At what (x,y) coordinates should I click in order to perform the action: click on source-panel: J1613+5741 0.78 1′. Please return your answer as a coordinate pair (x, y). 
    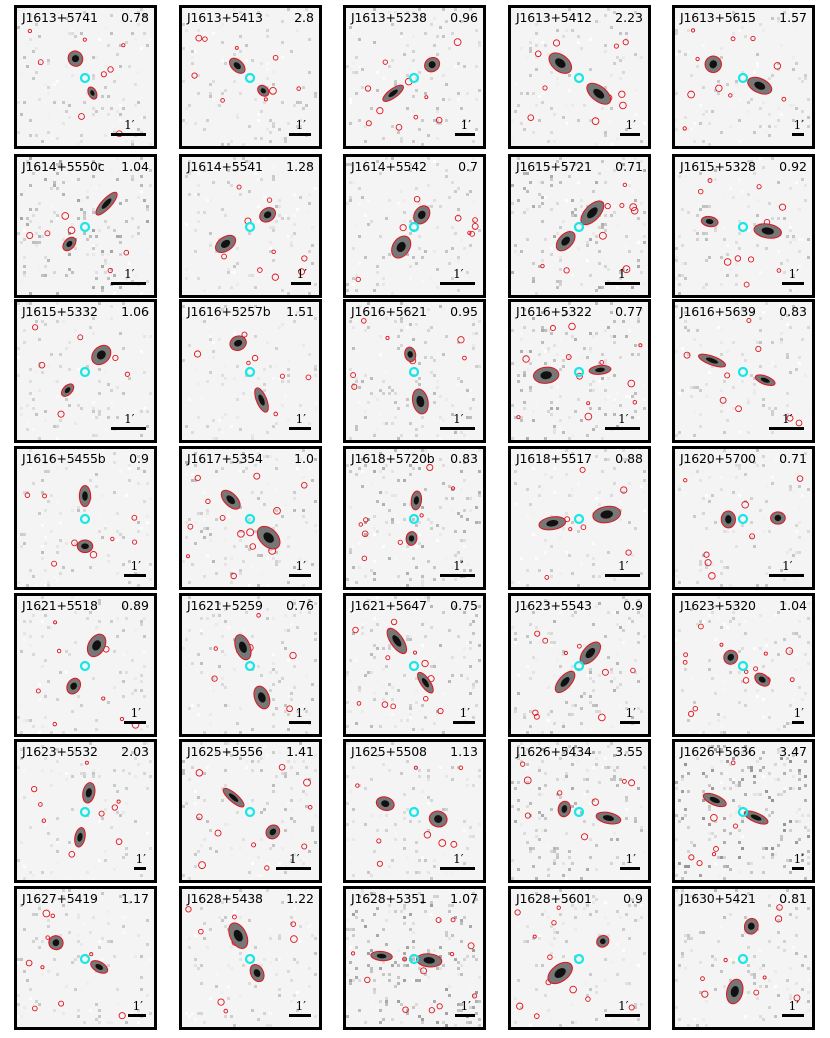
    Looking at the image, I should click on (85, 77).